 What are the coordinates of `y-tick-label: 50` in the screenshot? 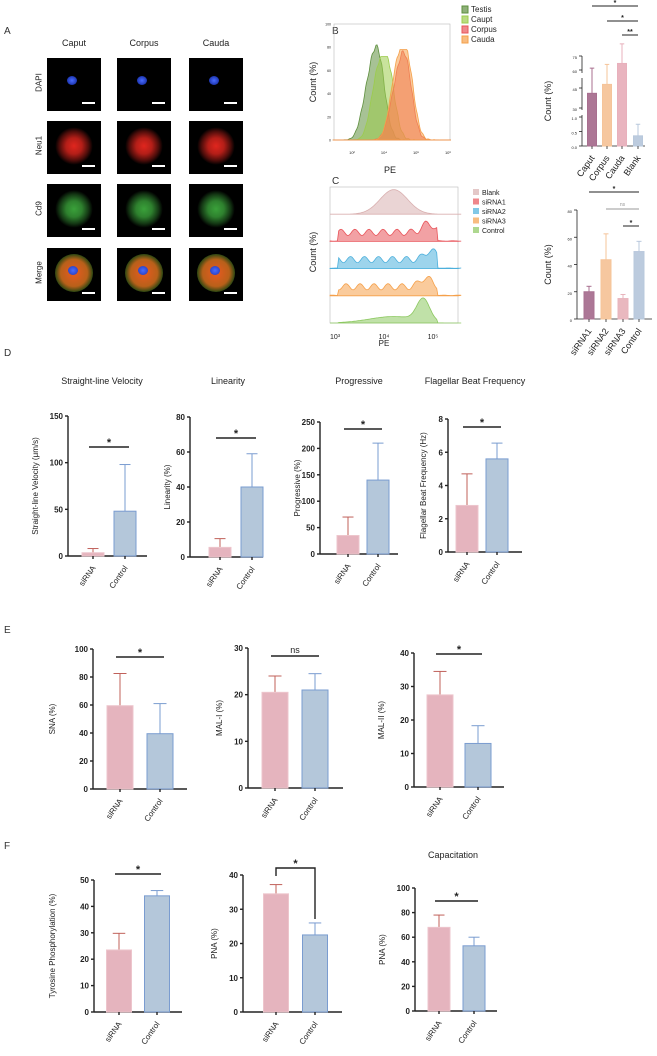 It's located at (310, 528).